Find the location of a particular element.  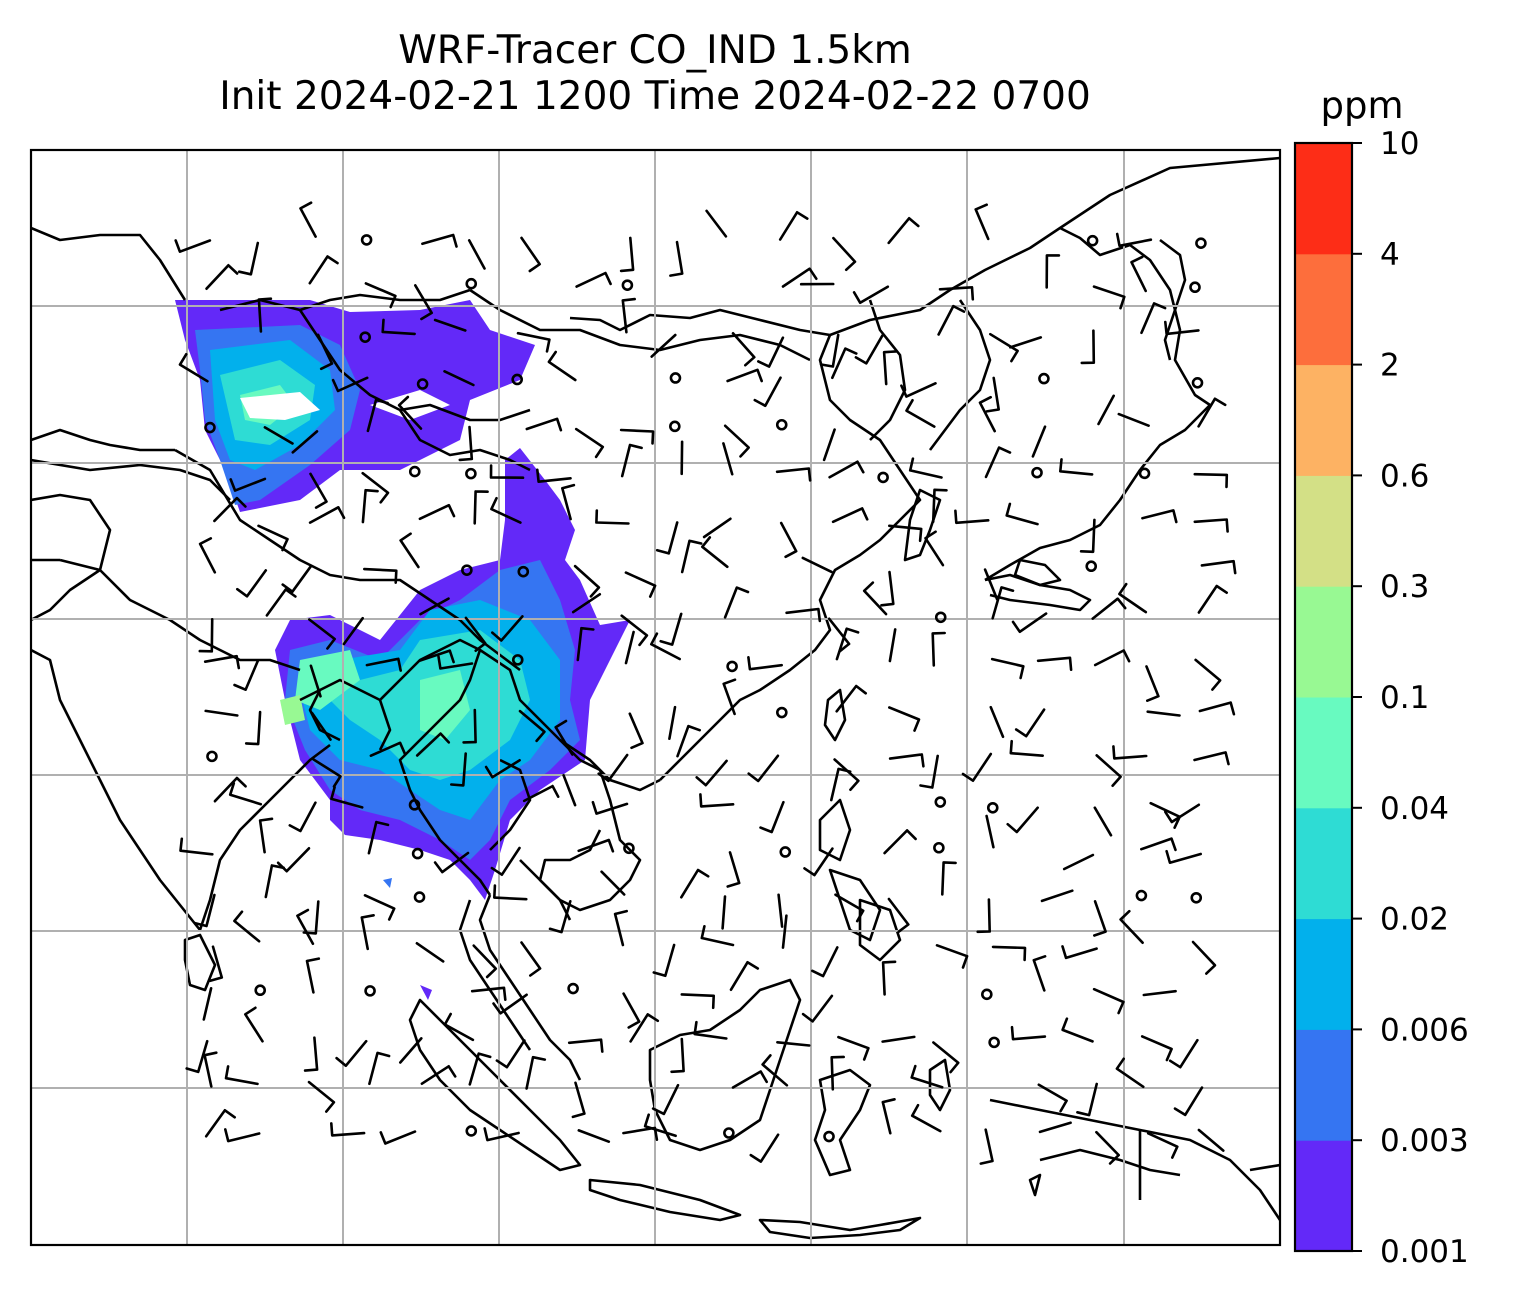

colorbar-tick-label: 2 is located at coordinates (1390, 366).